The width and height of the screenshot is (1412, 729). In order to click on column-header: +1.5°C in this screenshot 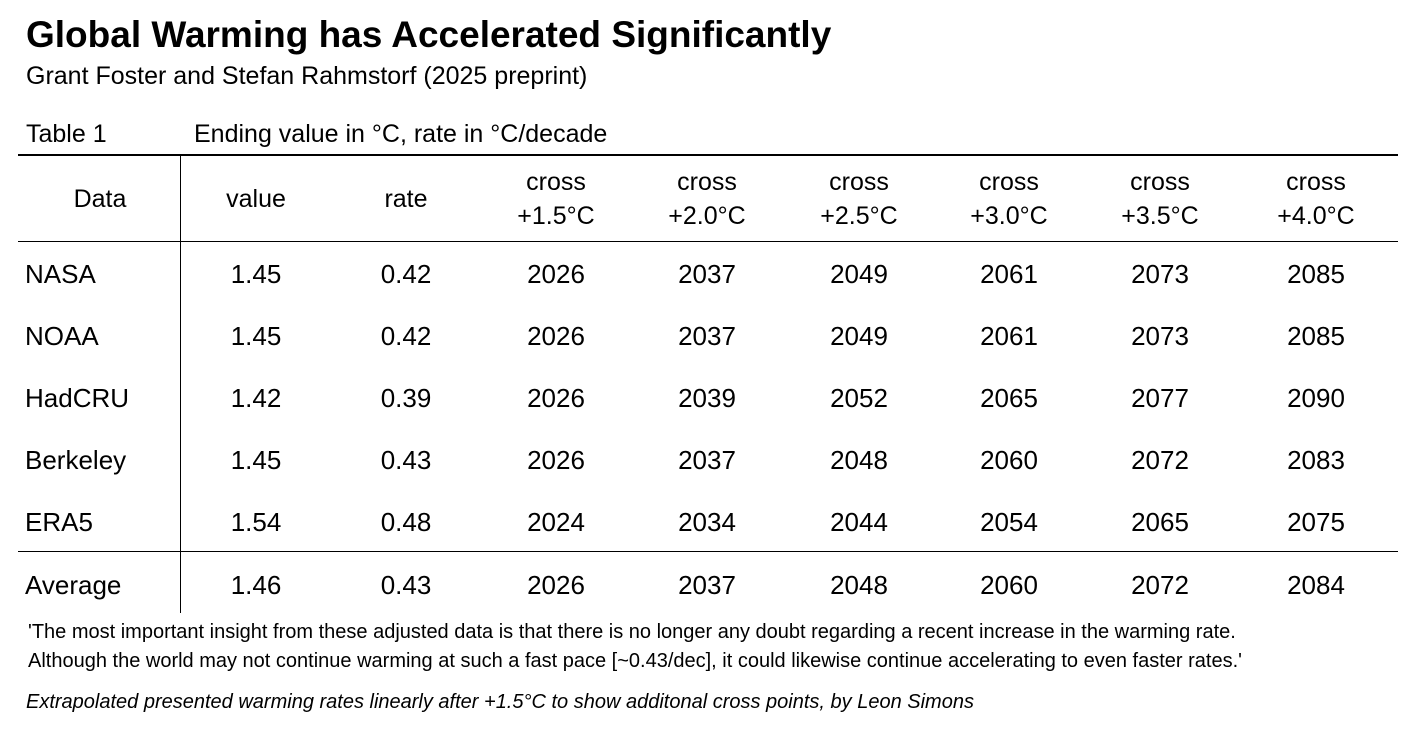, I will do `click(556, 216)`.